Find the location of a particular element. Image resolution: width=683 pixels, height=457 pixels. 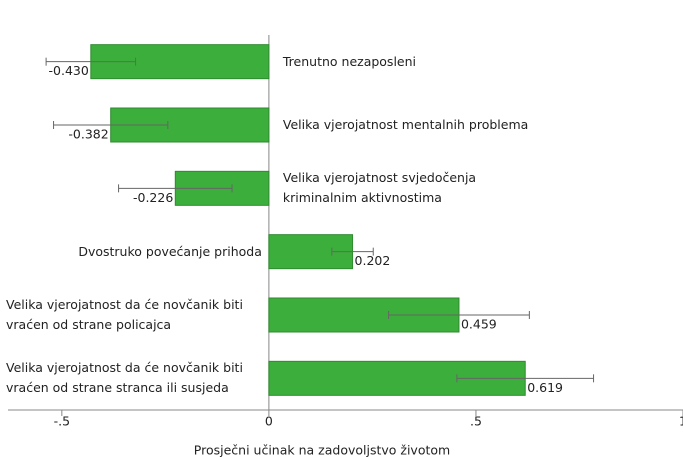

category-text: Velika vjerojatnost mentalnih problema is located at coordinates (405, 124).